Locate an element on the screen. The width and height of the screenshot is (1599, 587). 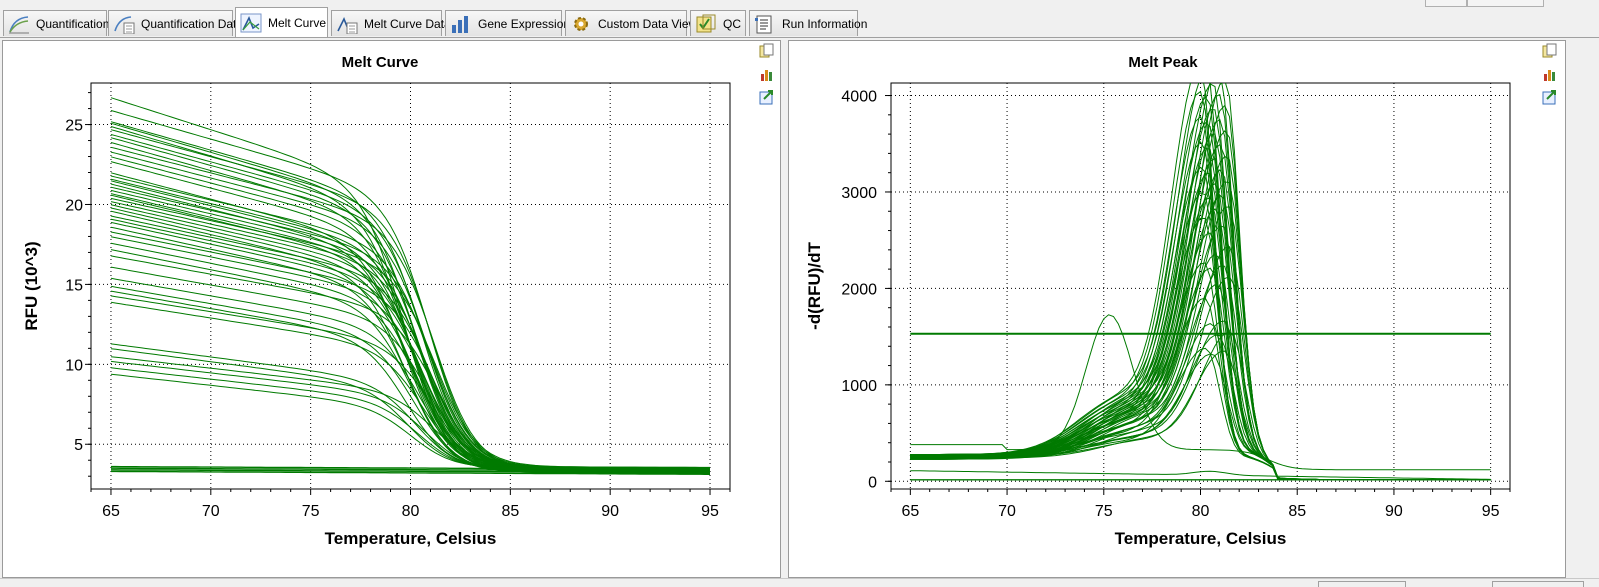
y-tick-label: 0 is located at coordinates (872, 482).